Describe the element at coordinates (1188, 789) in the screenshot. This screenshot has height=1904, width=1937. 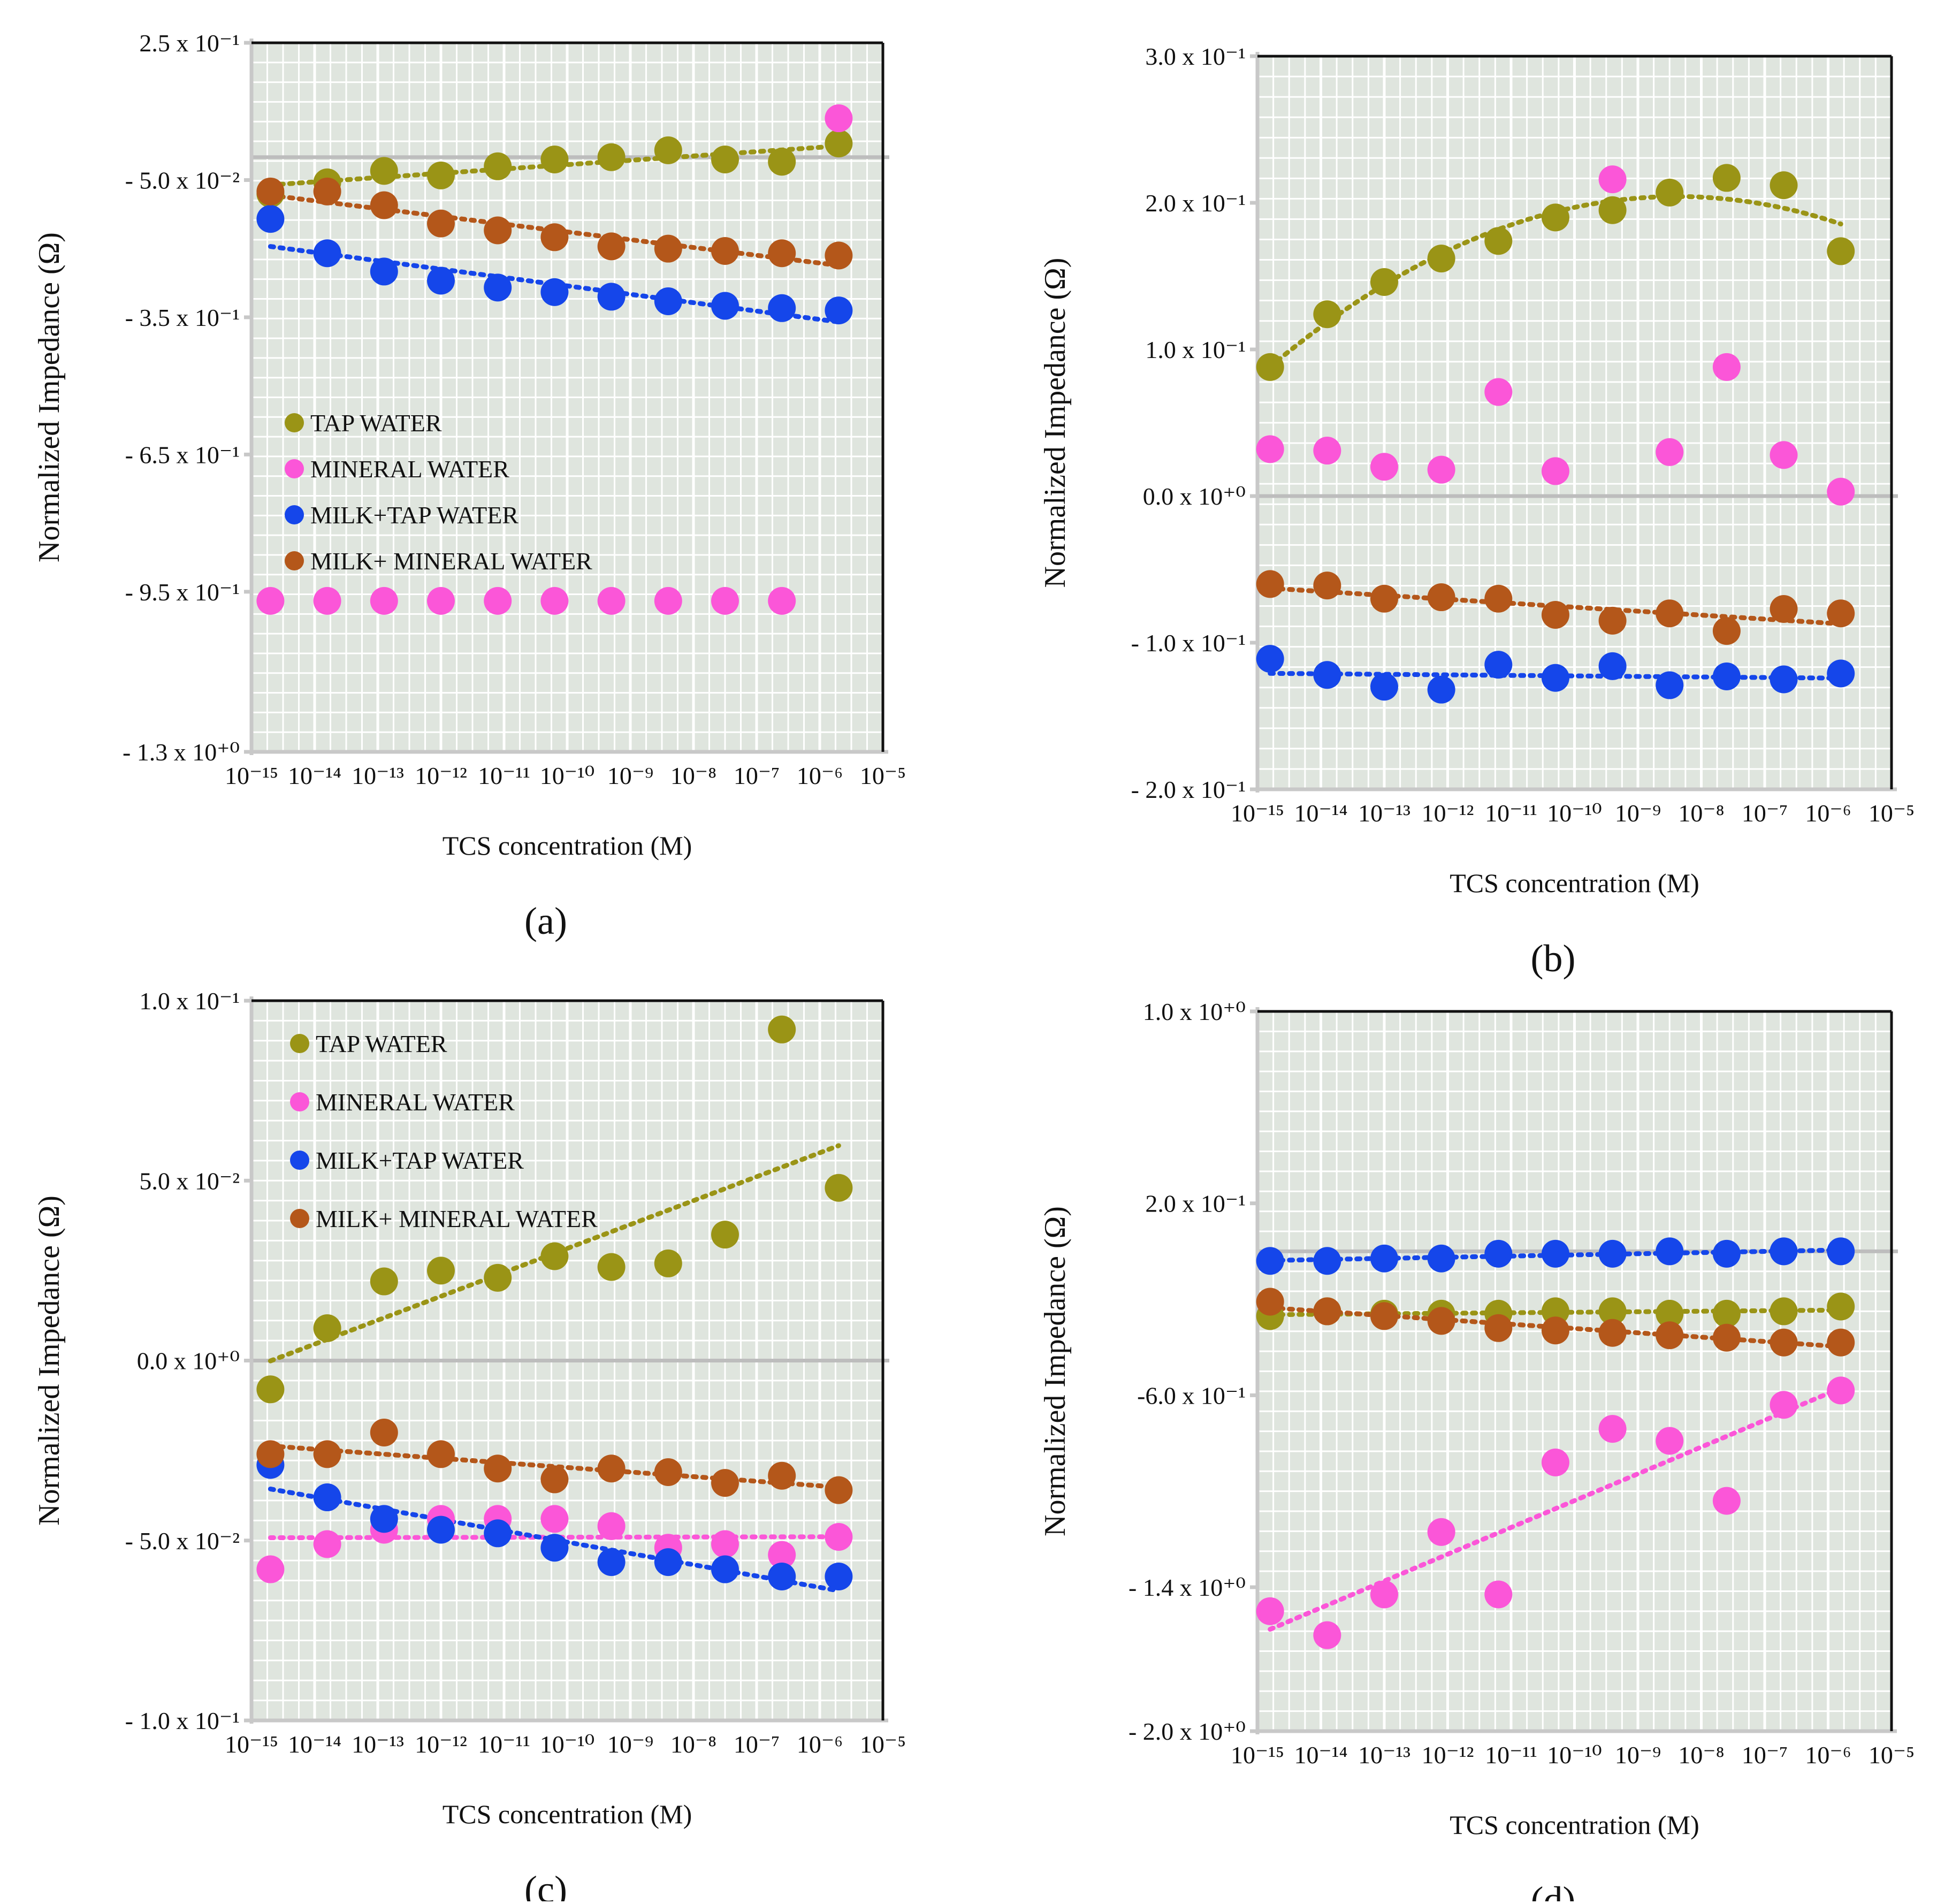
I see `y-tick-label: - 2.0 x 10⁻¹` at that location.